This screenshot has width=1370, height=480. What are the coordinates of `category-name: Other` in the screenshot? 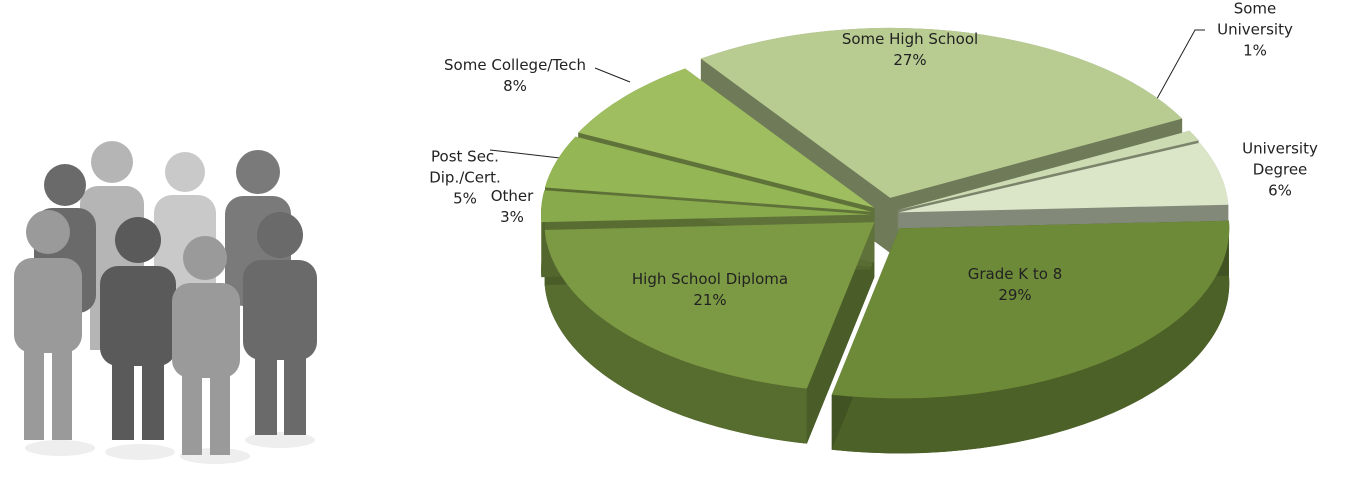 It's located at (512, 196).